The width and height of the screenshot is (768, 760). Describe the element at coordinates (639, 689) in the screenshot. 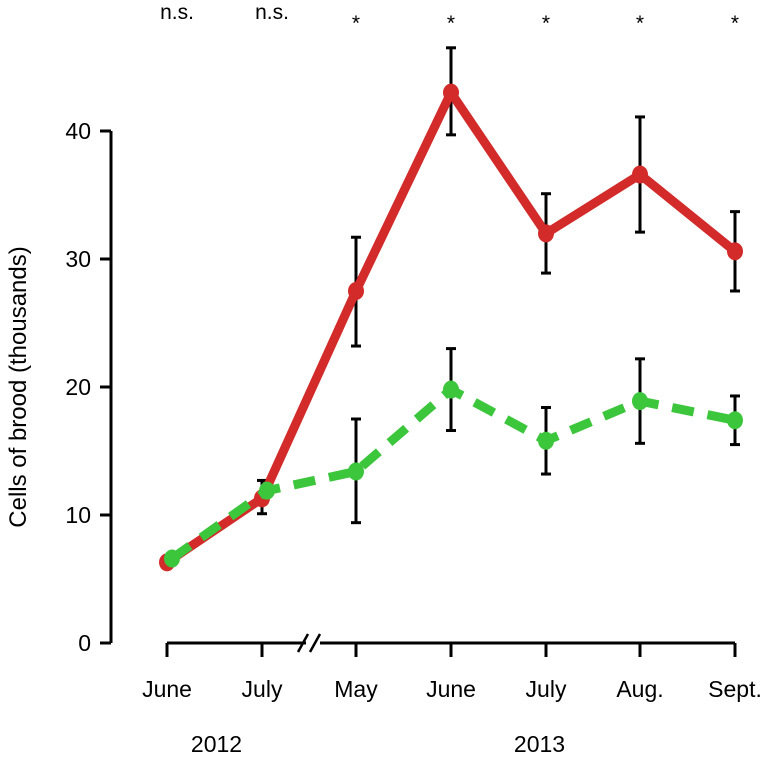

I see `x-tick-label: Aug.` at that location.